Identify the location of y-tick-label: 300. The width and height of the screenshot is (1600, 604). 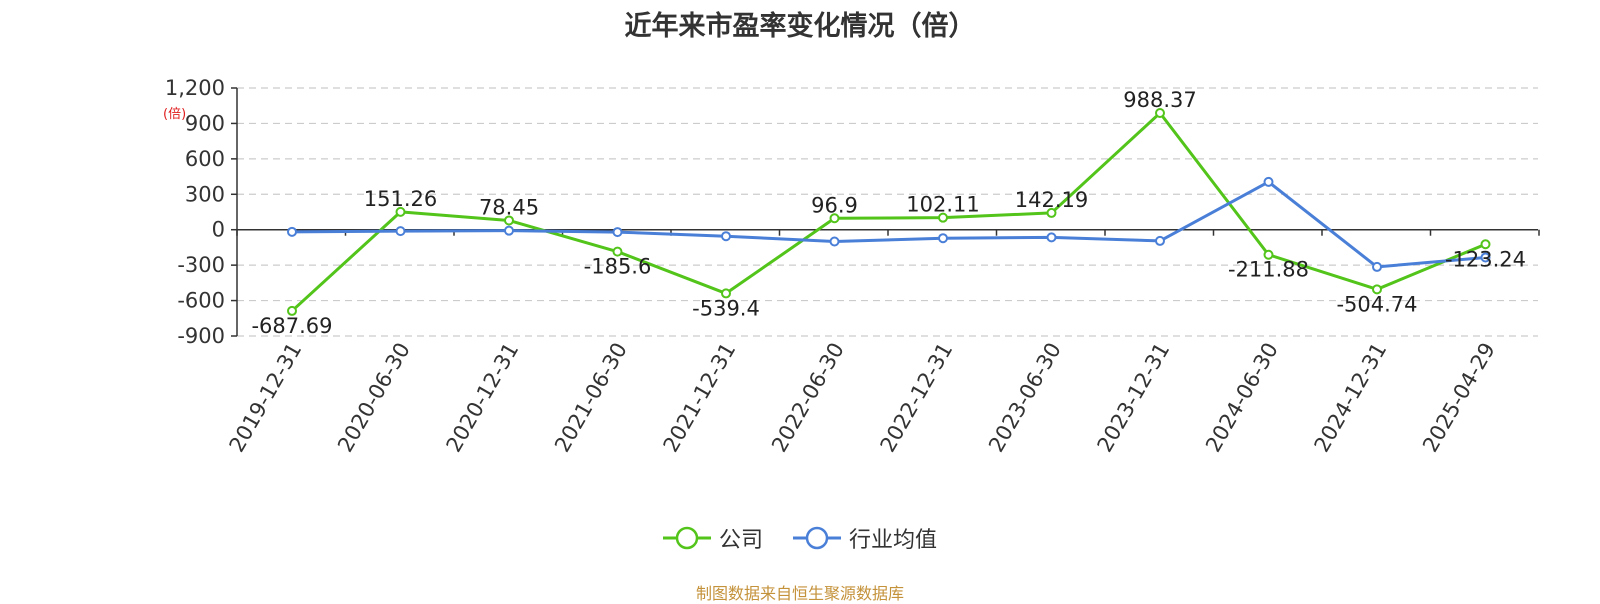
(205, 194).